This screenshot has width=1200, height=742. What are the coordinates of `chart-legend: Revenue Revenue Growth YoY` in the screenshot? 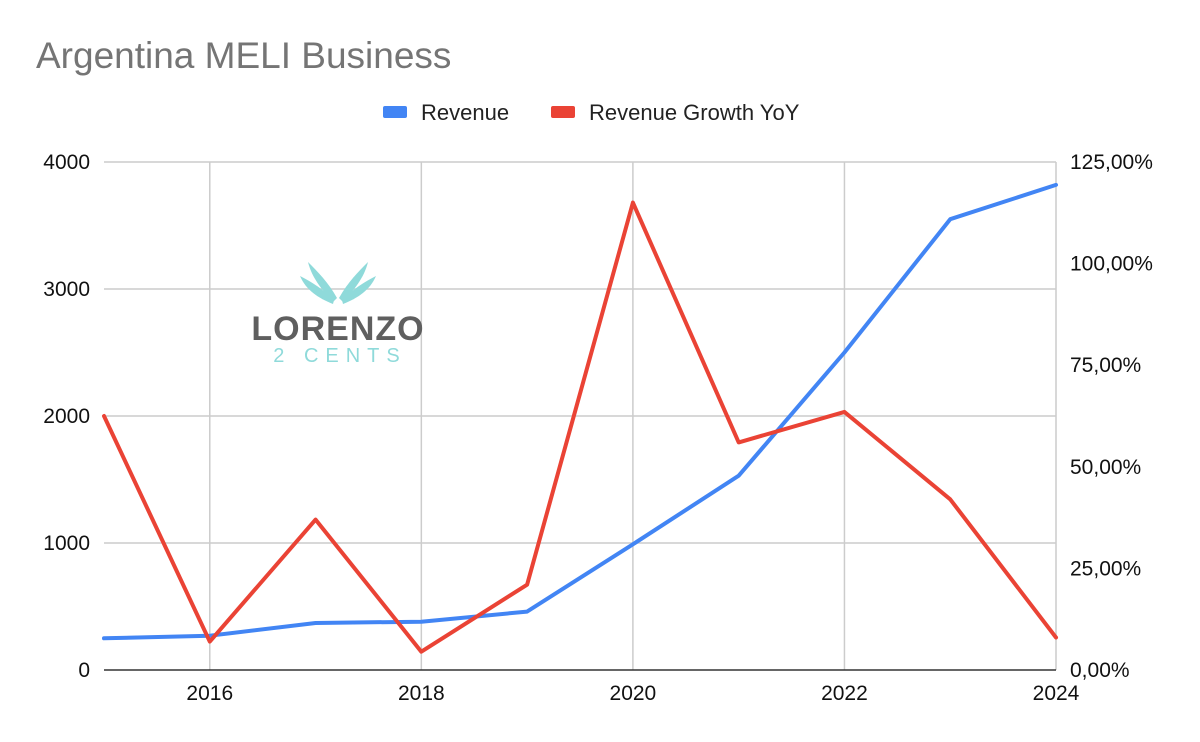 It's located at (591, 112).